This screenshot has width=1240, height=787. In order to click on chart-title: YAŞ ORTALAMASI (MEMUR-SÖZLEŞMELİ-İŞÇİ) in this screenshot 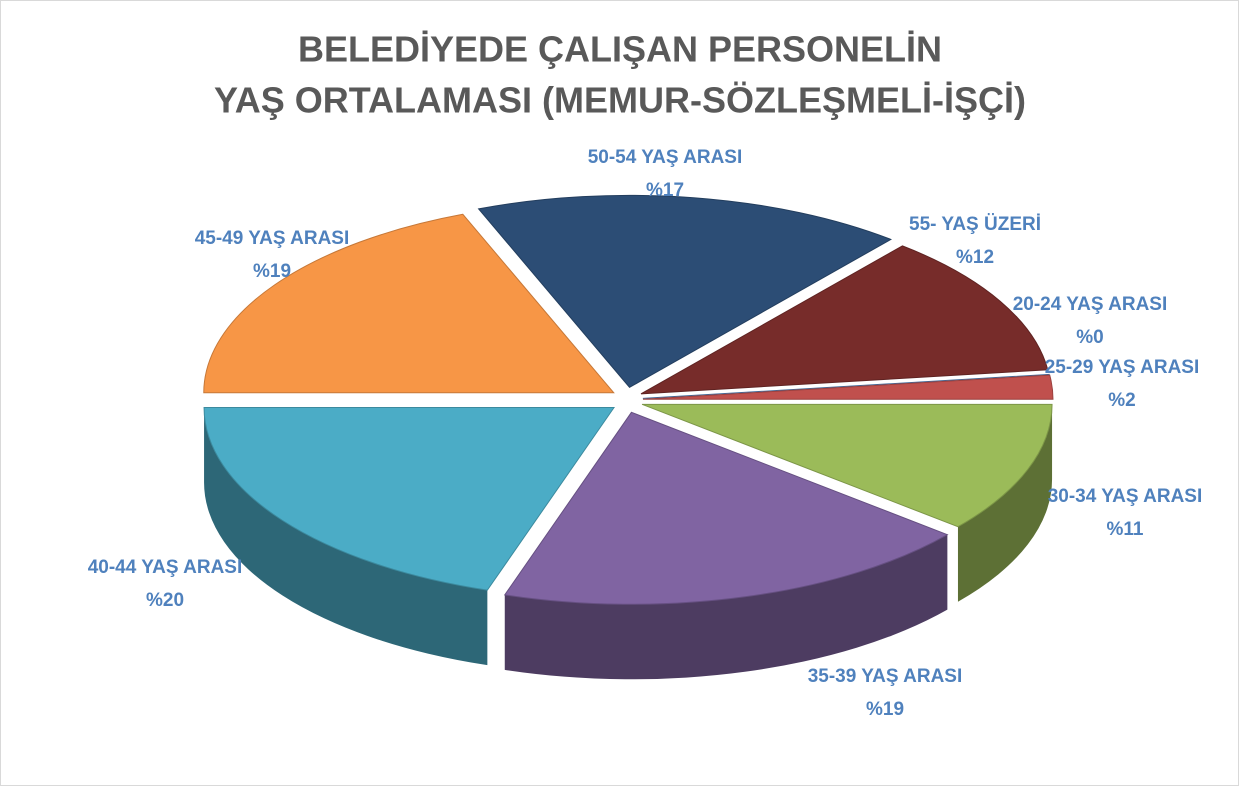, I will do `click(620, 100)`.